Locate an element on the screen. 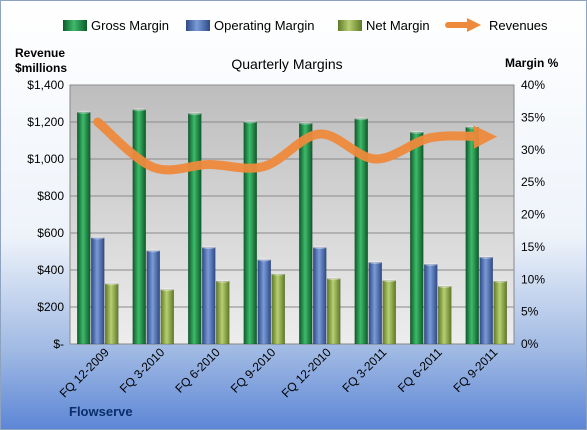 This screenshot has height=430, width=587. left-axis-title-line2: $millions is located at coordinates (41, 68).